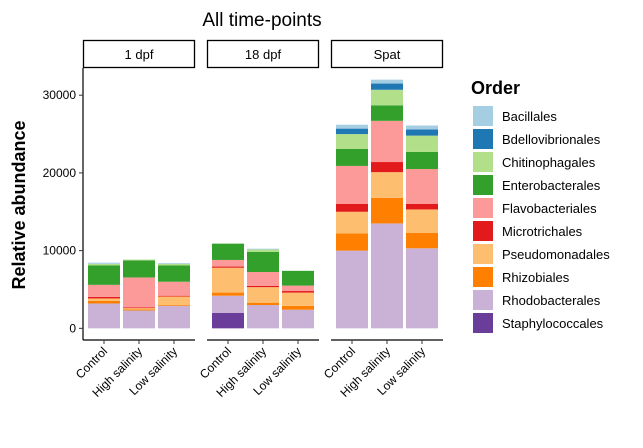 The width and height of the screenshot is (643, 448). Describe the element at coordinates (551, 139) in the screenshot. I see `legend-label: Bdellovibrionales` at that location.